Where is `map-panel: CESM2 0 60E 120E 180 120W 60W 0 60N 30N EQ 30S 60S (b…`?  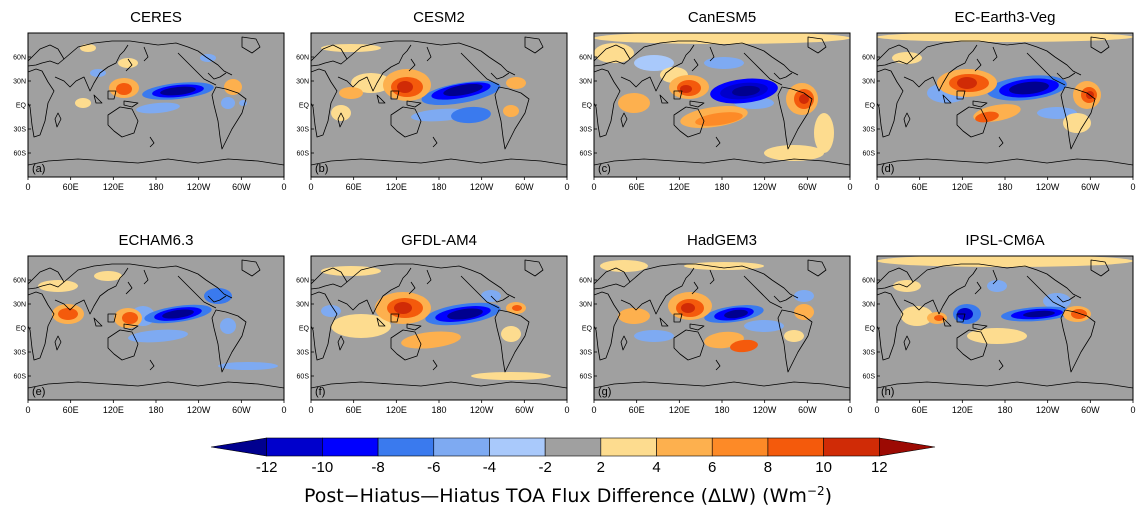 map-panel: CESM2 0 60E 120E 180 120W 60W 0 60N 30N EQ 30S 60S (b… is located at coordinates (432, 100).